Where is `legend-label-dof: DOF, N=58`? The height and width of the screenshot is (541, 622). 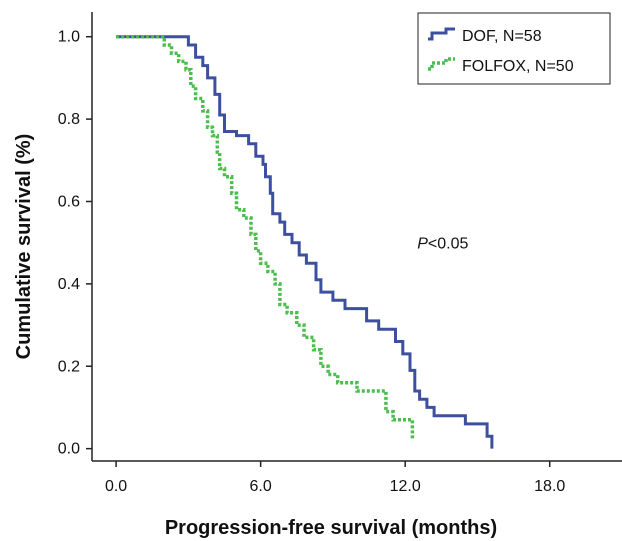 legend-label-dof: DOF, N=58 is located at coordinates (502, 36).